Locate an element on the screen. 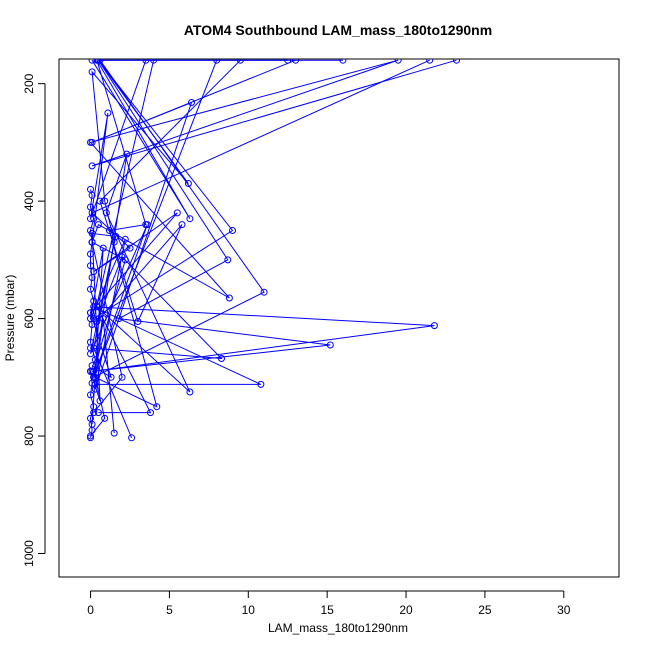 This screenshot has height=650, width=650. x-axis: 0 5 10 15 20 25 30 is located at coordinates (329, 603).